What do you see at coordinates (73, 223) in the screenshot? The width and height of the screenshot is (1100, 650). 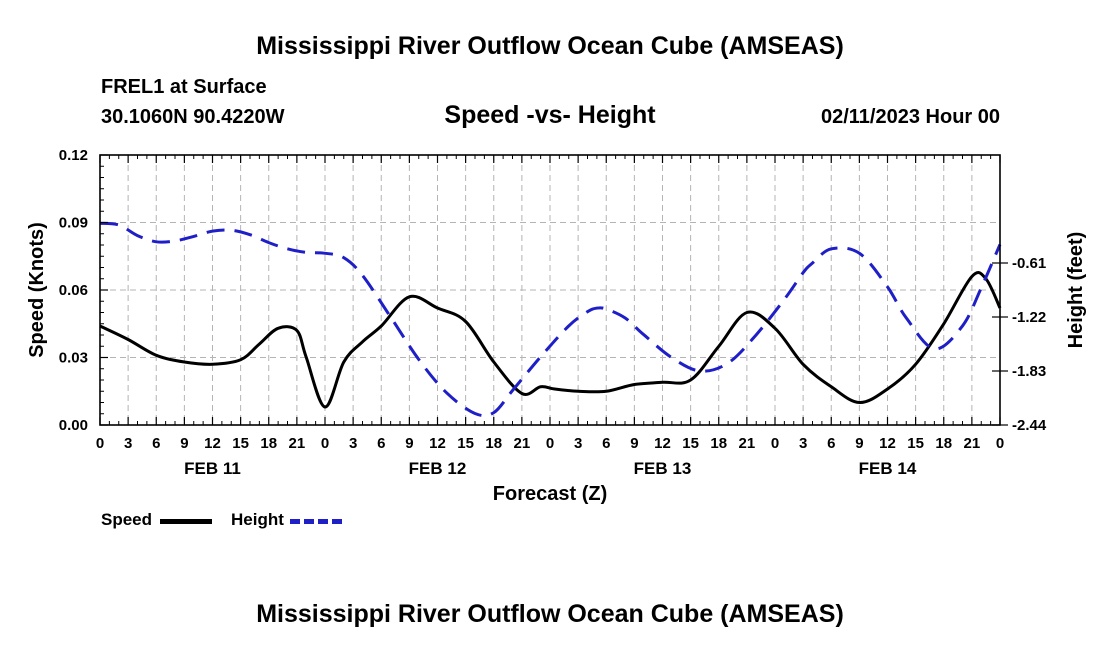 I see `y-left-tick-label: 0.09` at bounding box center [73, 223].